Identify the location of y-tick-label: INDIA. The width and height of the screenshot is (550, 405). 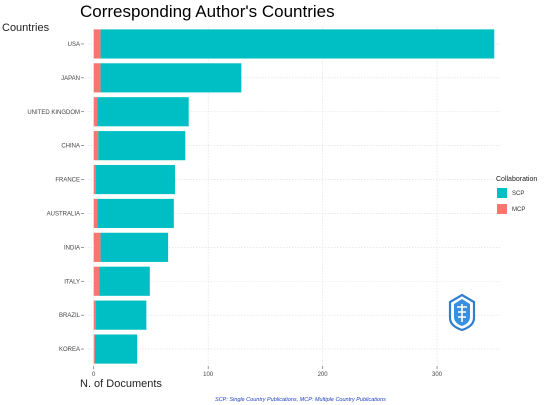
(72, 248).